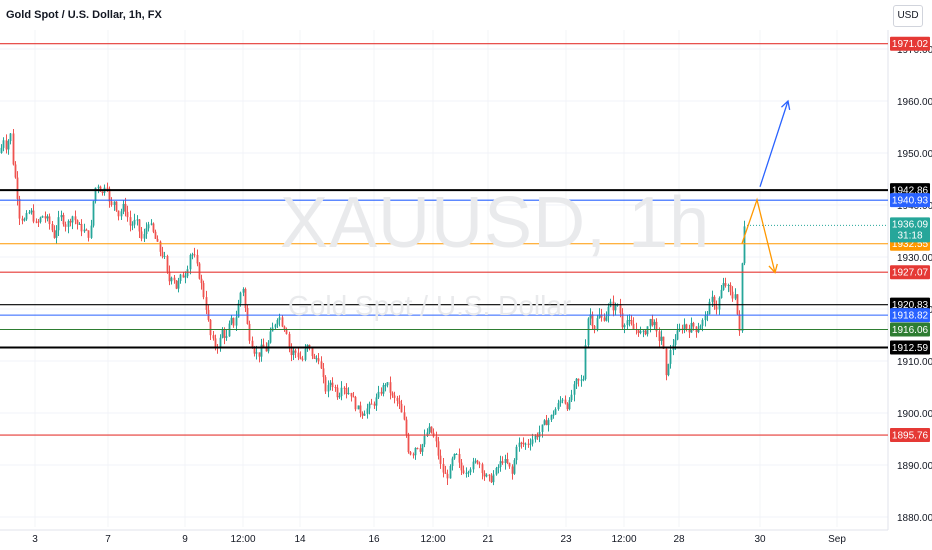 This screenshot has height=550, width=932. I want to click on currency-selector-button: USD, so click(908, 16).